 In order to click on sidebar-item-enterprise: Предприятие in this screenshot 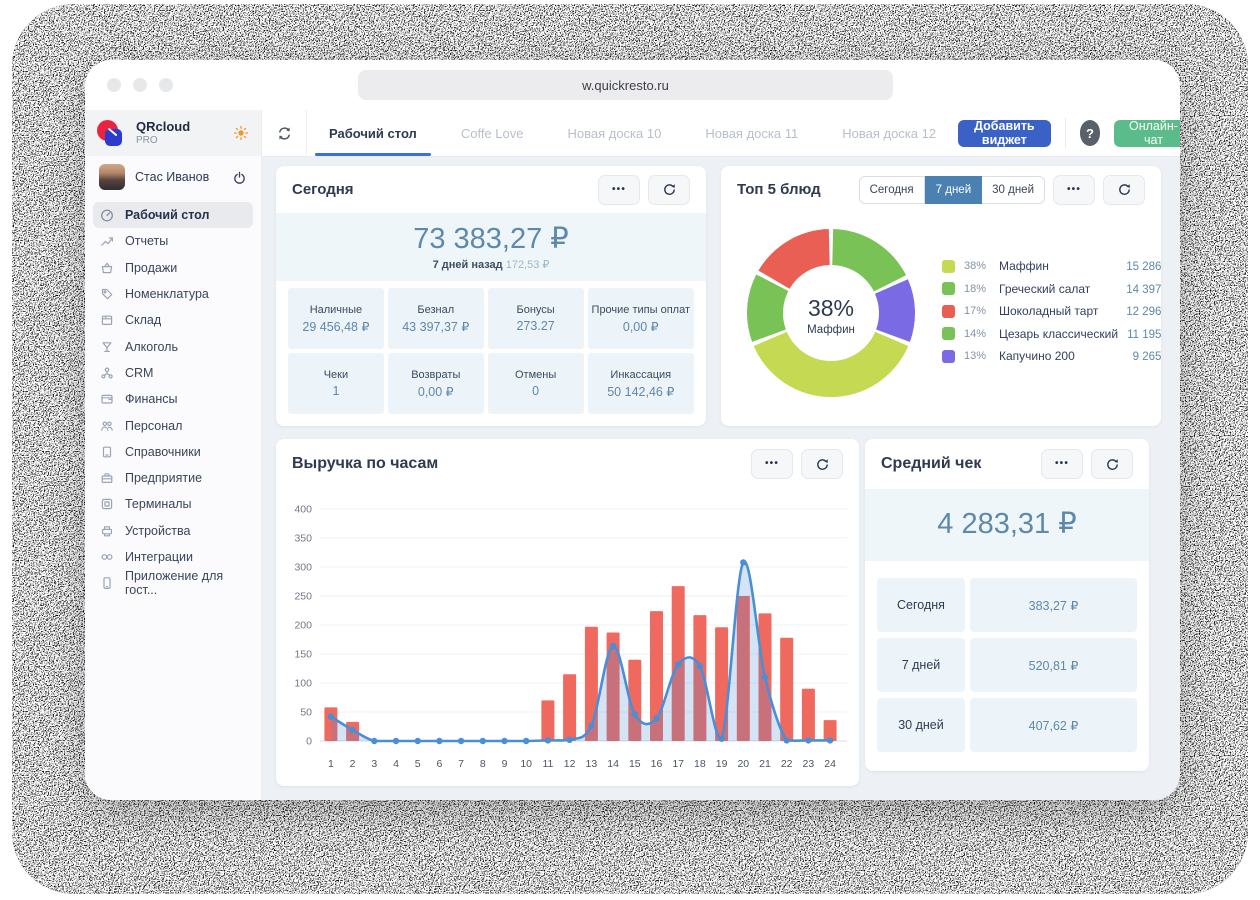, I will do `click(173, 478)`.